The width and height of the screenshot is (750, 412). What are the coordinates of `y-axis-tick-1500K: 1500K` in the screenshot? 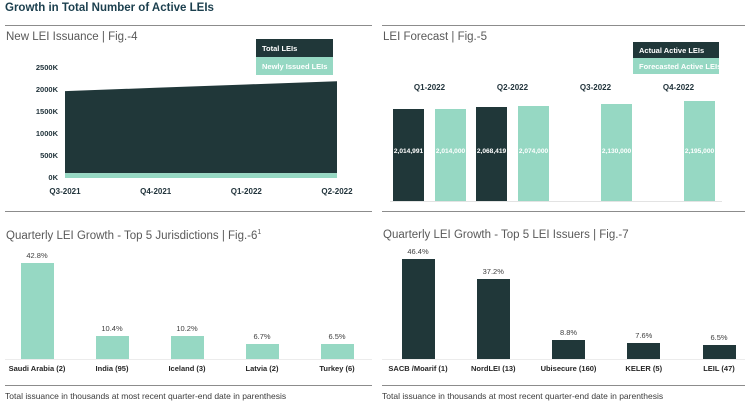 It's located at (46, 111).